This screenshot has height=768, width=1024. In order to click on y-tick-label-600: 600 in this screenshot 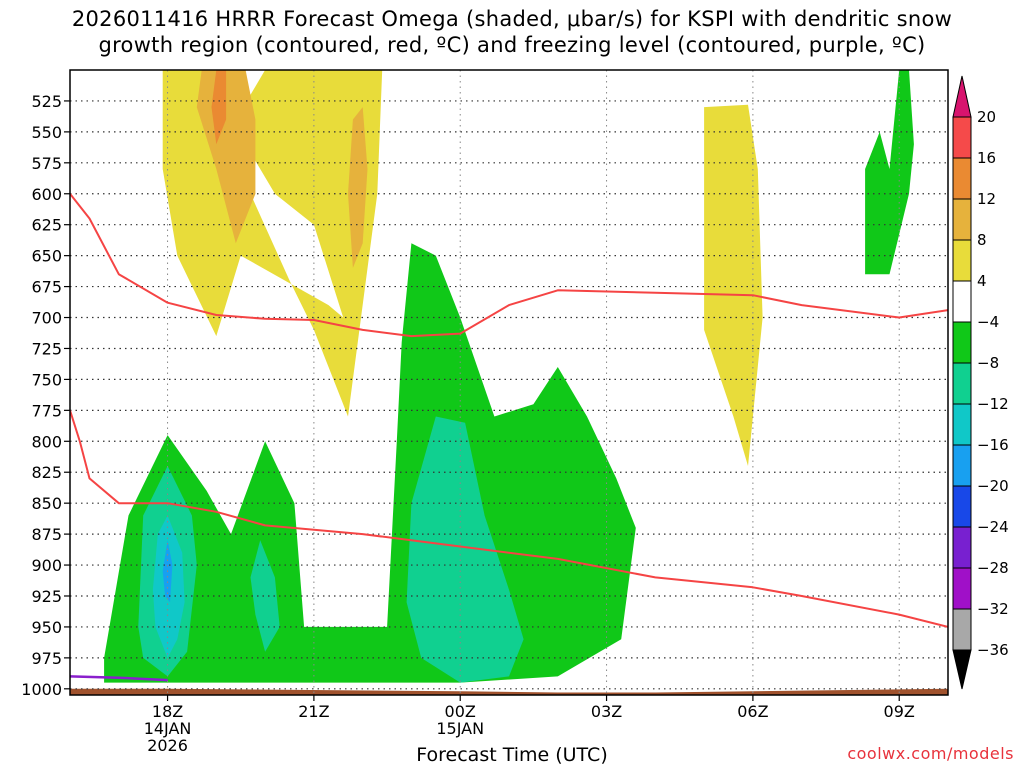, I will do `click(46, 194)`.